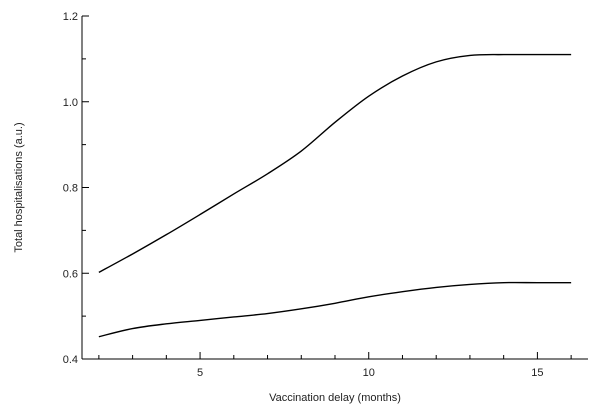  I want to click on y-axis-label: Total hospitalisations (a.u.), so click(19, 187).